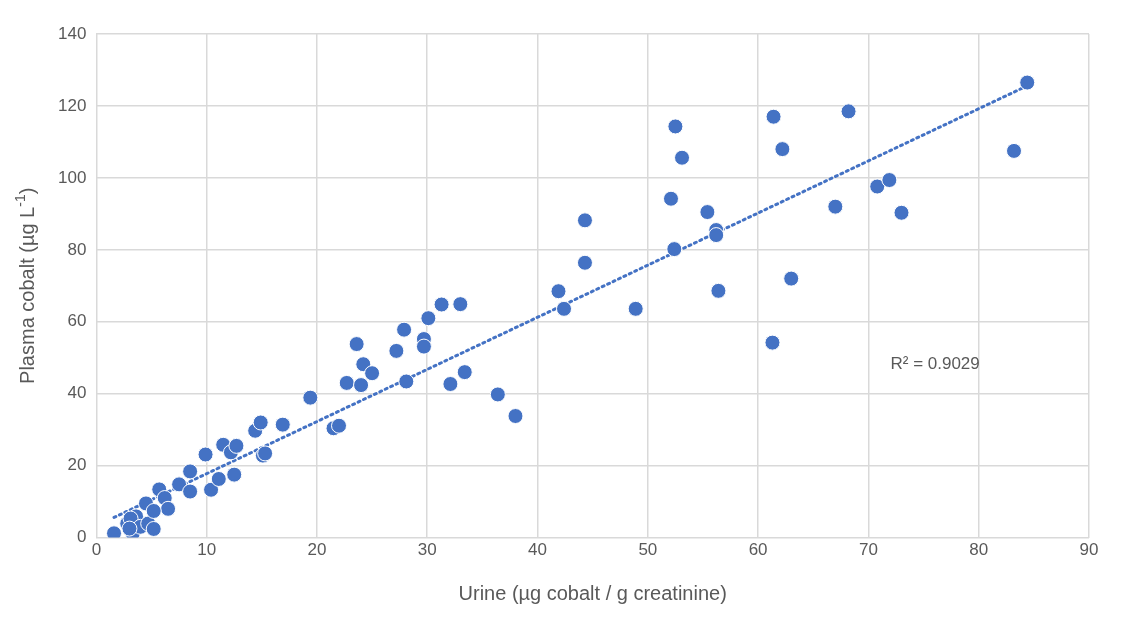 The height and width of the screenshot is (618, 1127). Describe the element at coordinates (758, 550) in the screenshot. I see `x-tick-label: 60` at that location.